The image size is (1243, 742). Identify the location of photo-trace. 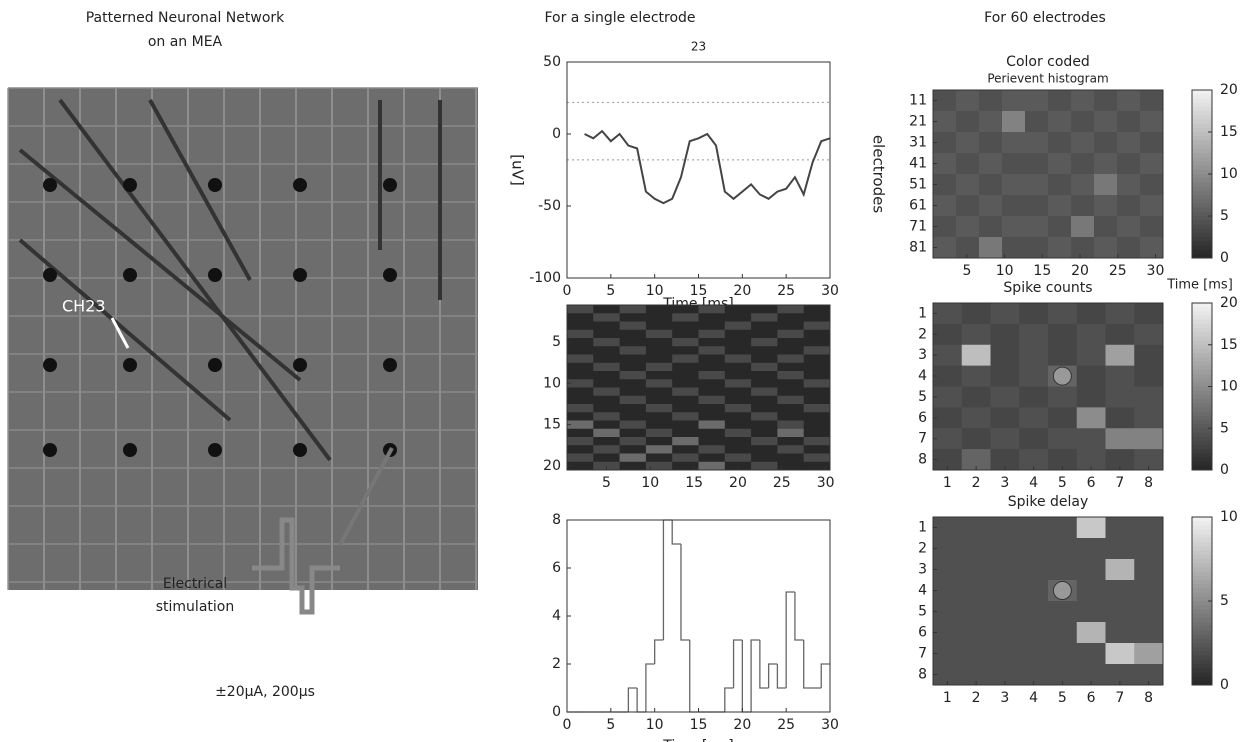
(200, 190).